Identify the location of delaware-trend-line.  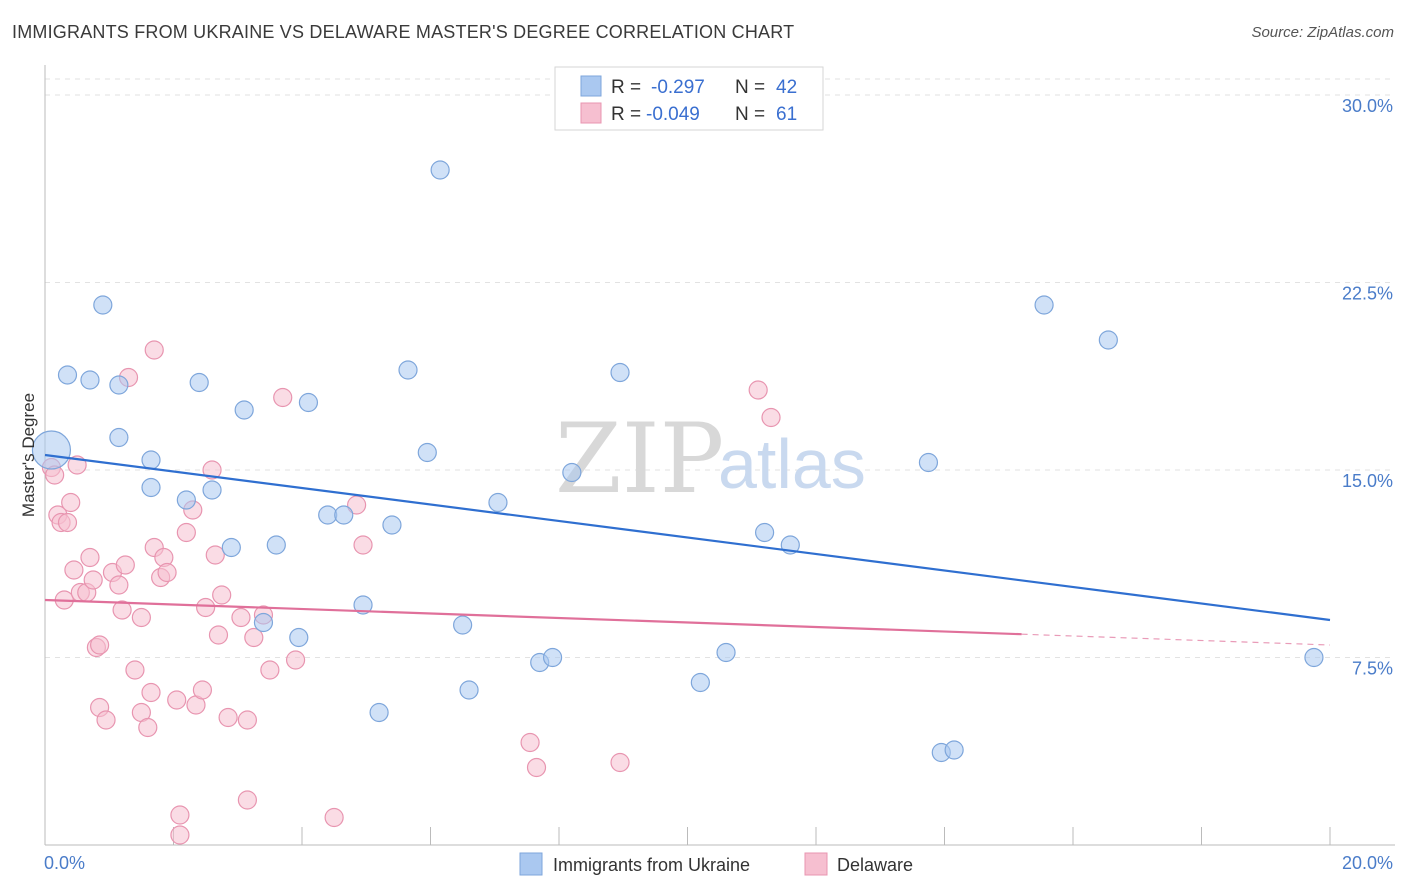
(533, 617).